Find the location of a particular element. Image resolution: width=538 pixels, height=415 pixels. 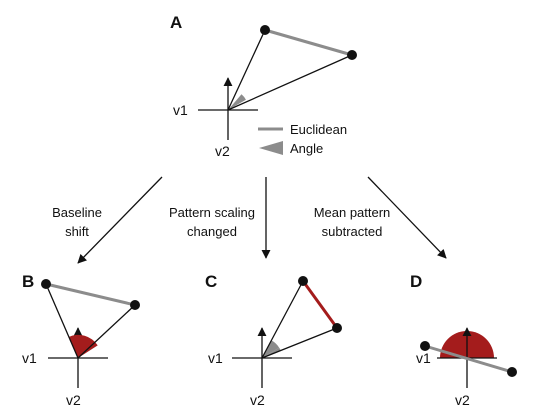

panel-a-angle-wedge is located at coordinates (237, 102).